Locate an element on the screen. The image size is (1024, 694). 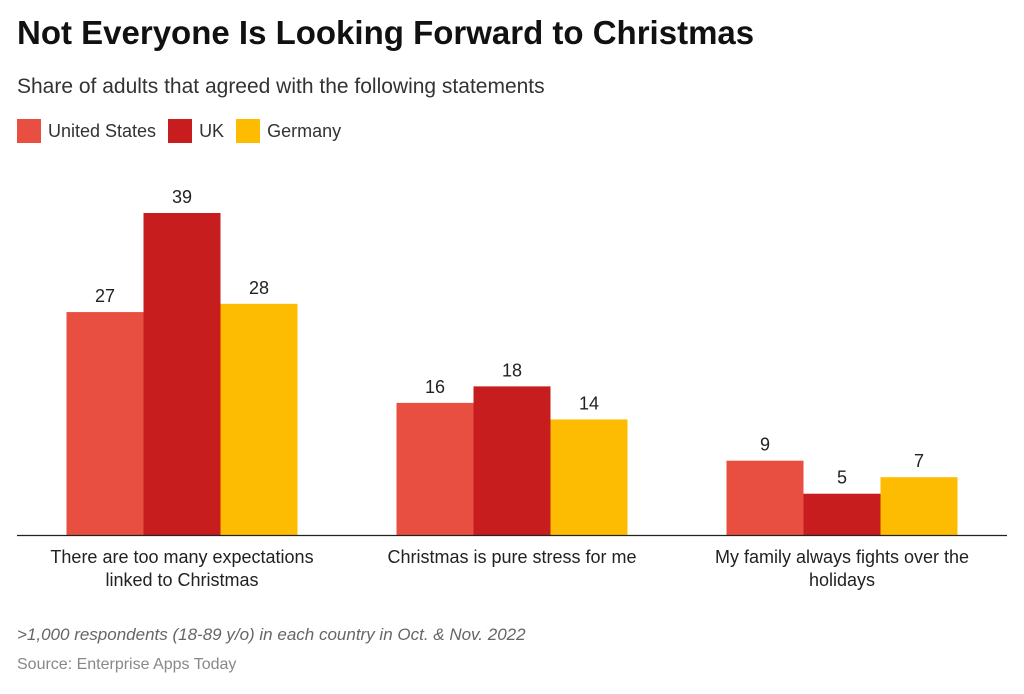
legend-label: United States is located at coordinates (102, 130).